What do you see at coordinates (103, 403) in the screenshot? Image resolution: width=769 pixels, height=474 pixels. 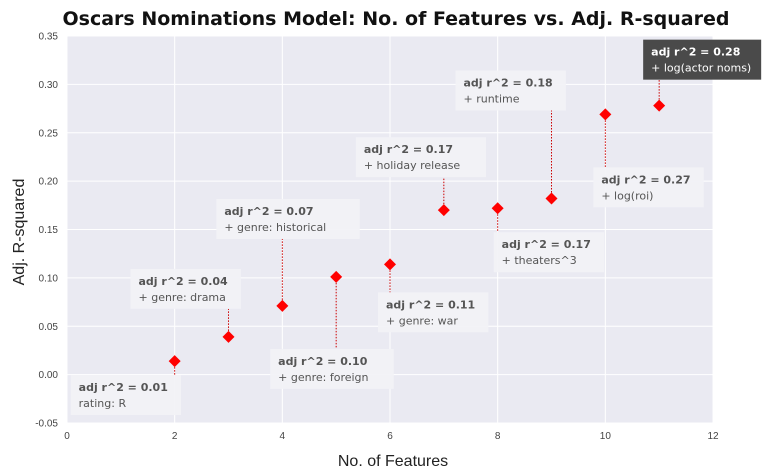 I see `annotation-sub: rating: R` at bounding box center [103, 403].